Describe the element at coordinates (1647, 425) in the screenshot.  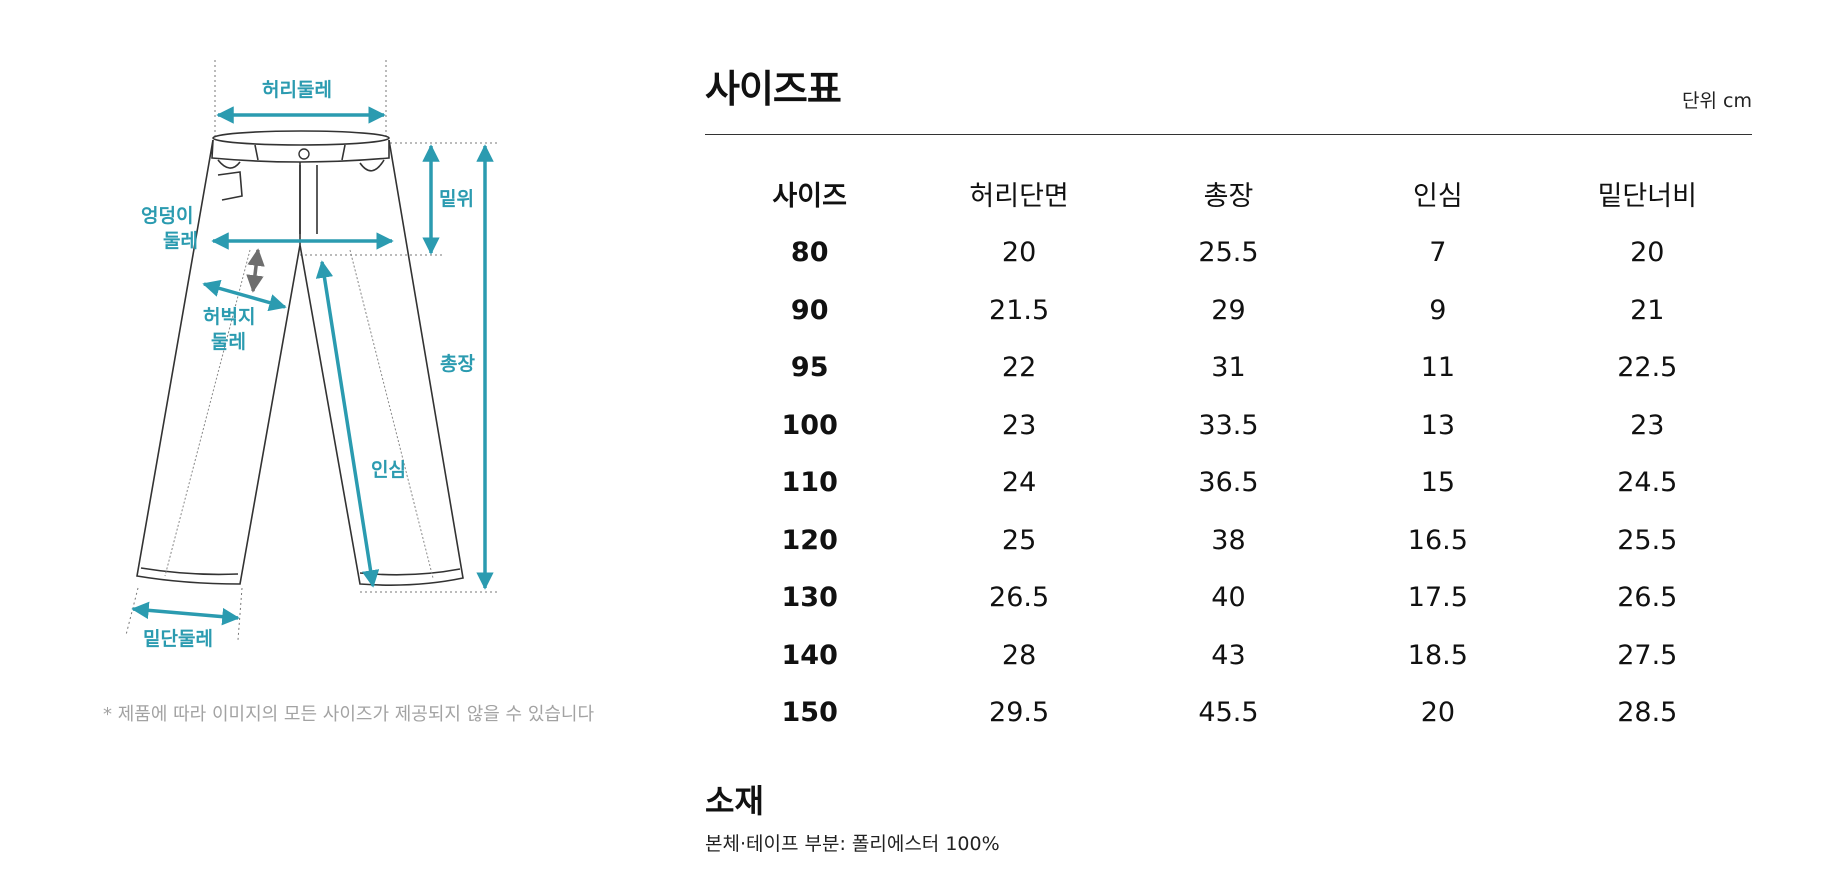
I see `cell-hem-width: 23` at that location.